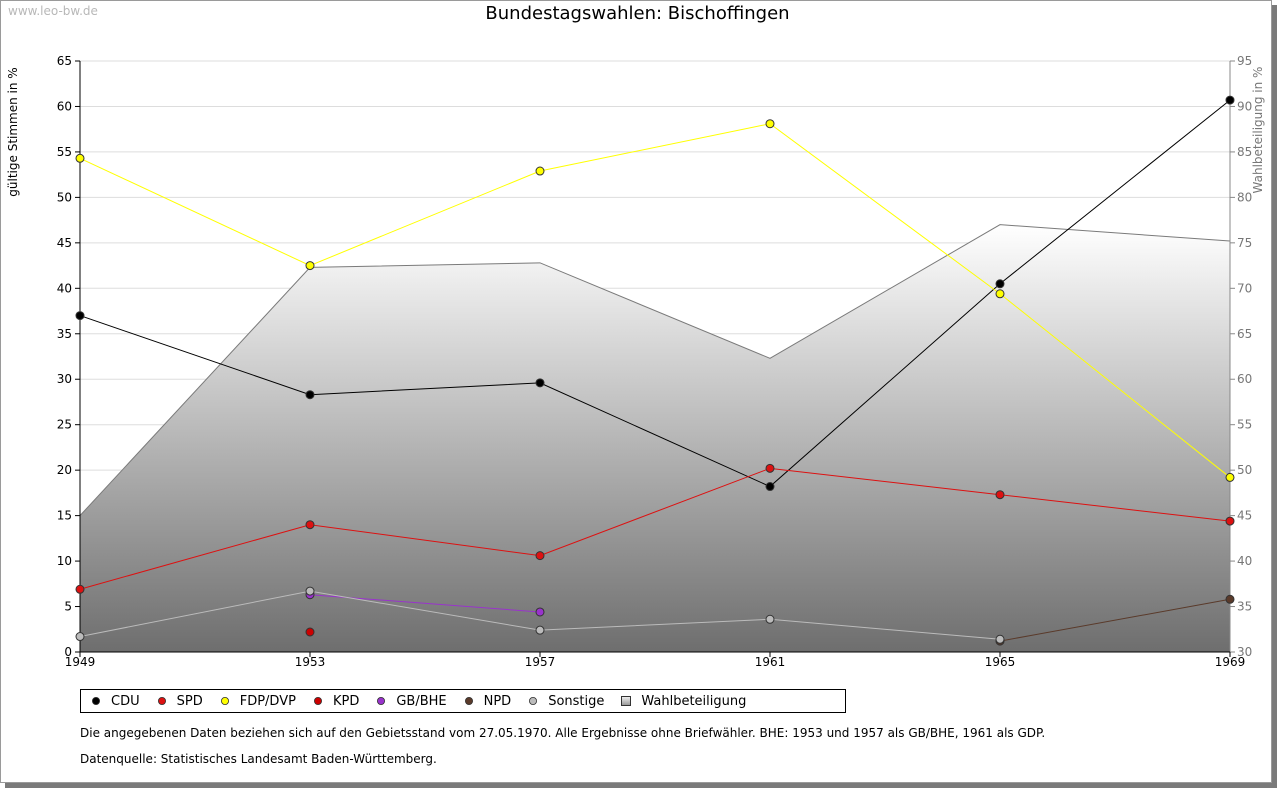  What do you see at coordinates (1244, 152) in the screenshot?
I see `y2-tick-label: 85` at bounding box center [1244, 152].